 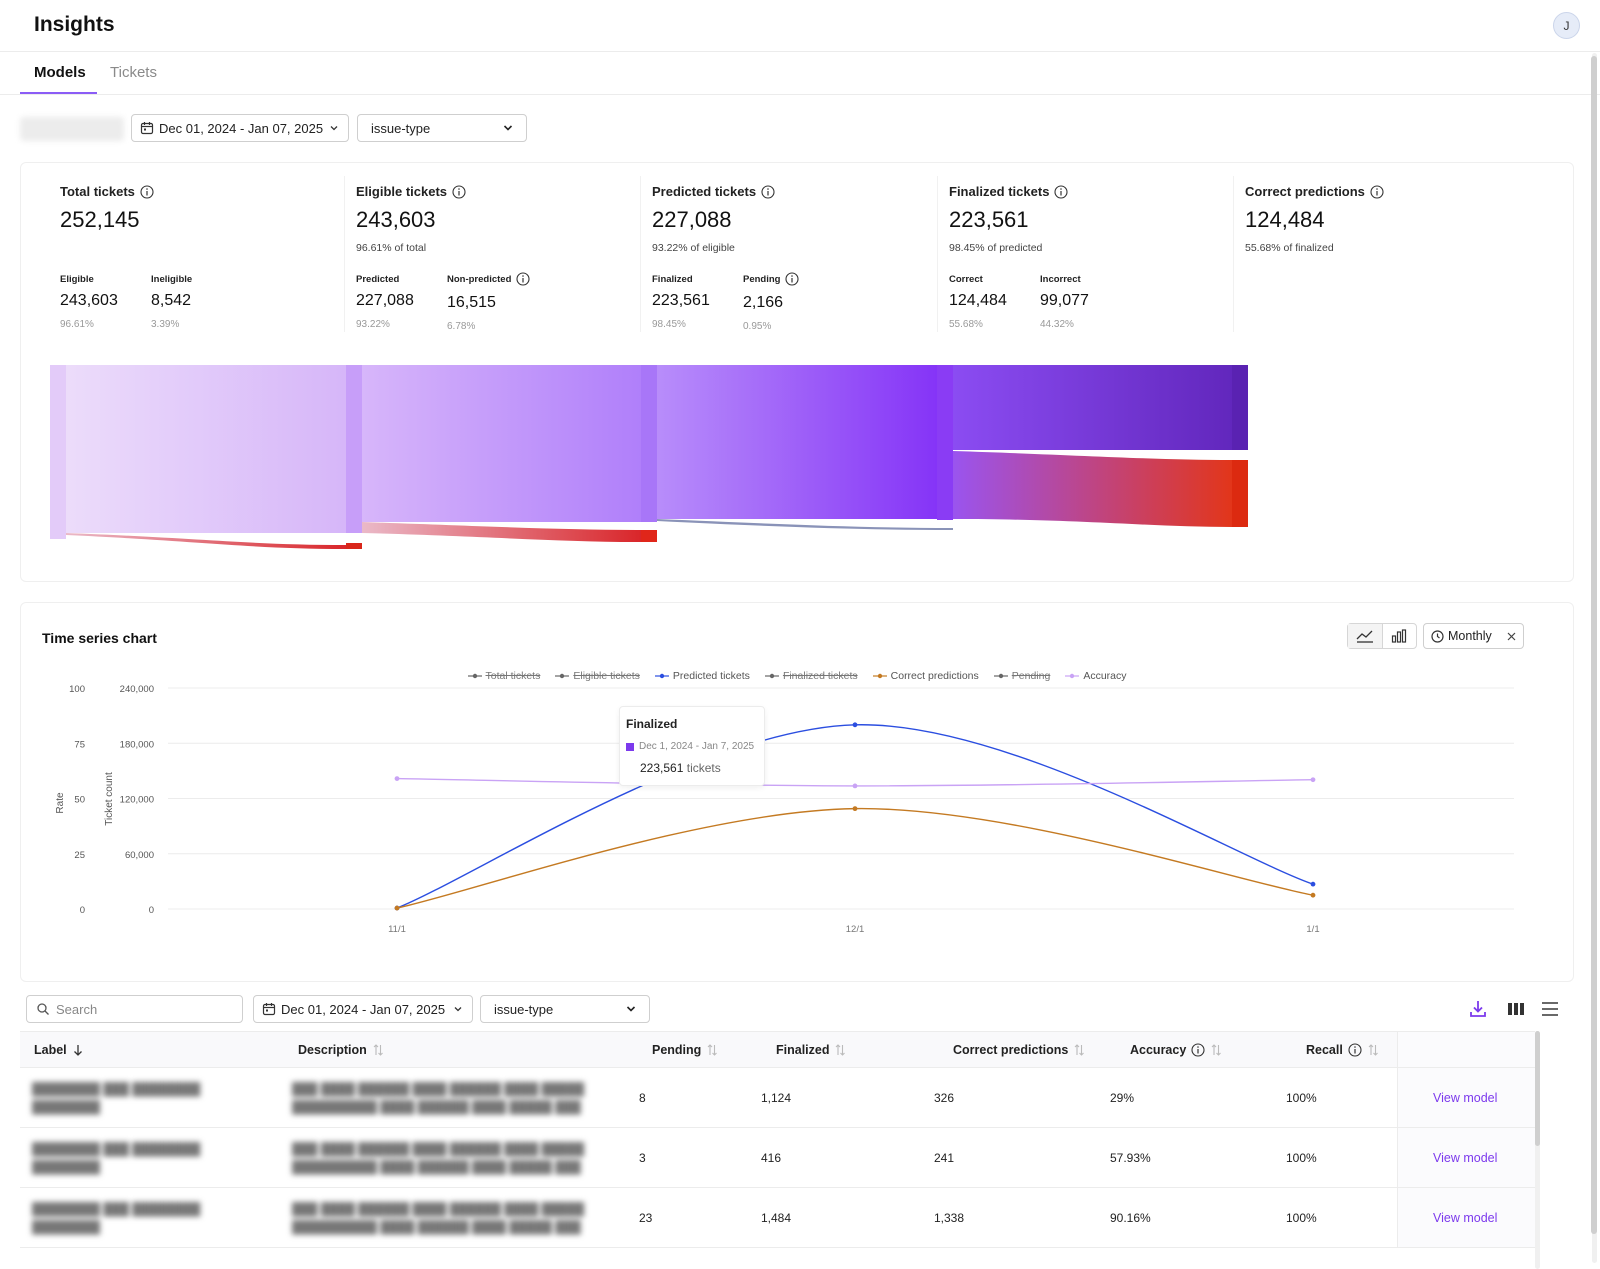 I want to click on legend-label: Finalized tickets, so click(x=820, y=676).